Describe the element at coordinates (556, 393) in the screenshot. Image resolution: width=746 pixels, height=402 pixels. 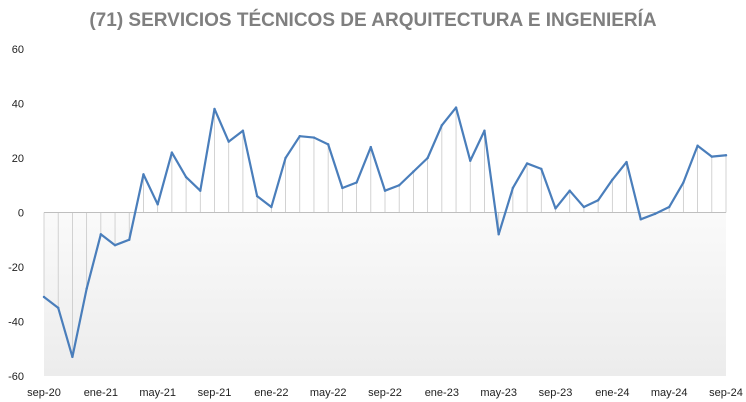
I see `x-tick-label: sep-23` at that location.